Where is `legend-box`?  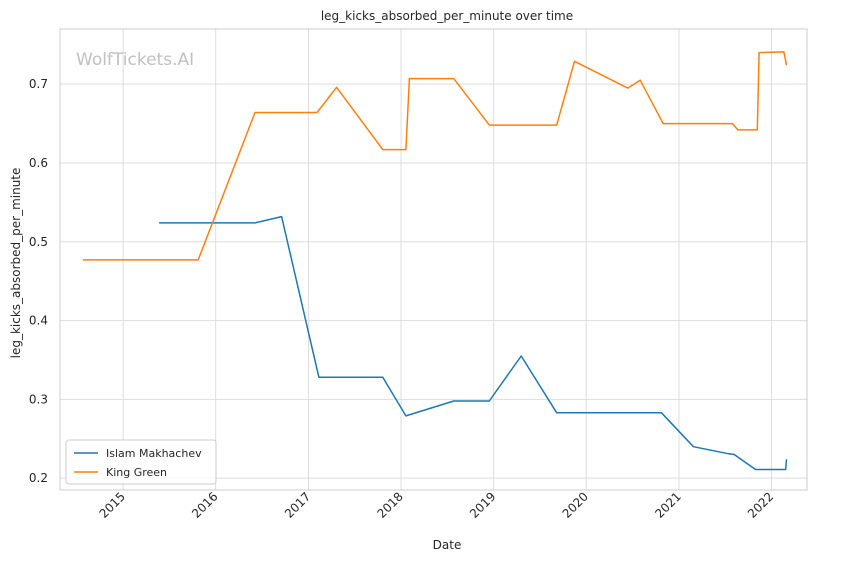 legend-box is located at coordinates (141, 462).